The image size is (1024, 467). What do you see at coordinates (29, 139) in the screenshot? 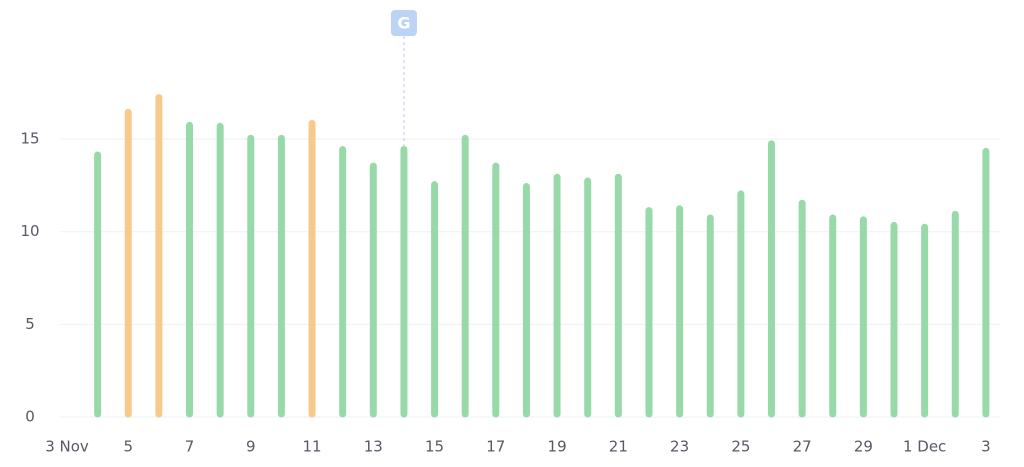
I see `y-tick-label: 15` at bounding box center [29, 139].